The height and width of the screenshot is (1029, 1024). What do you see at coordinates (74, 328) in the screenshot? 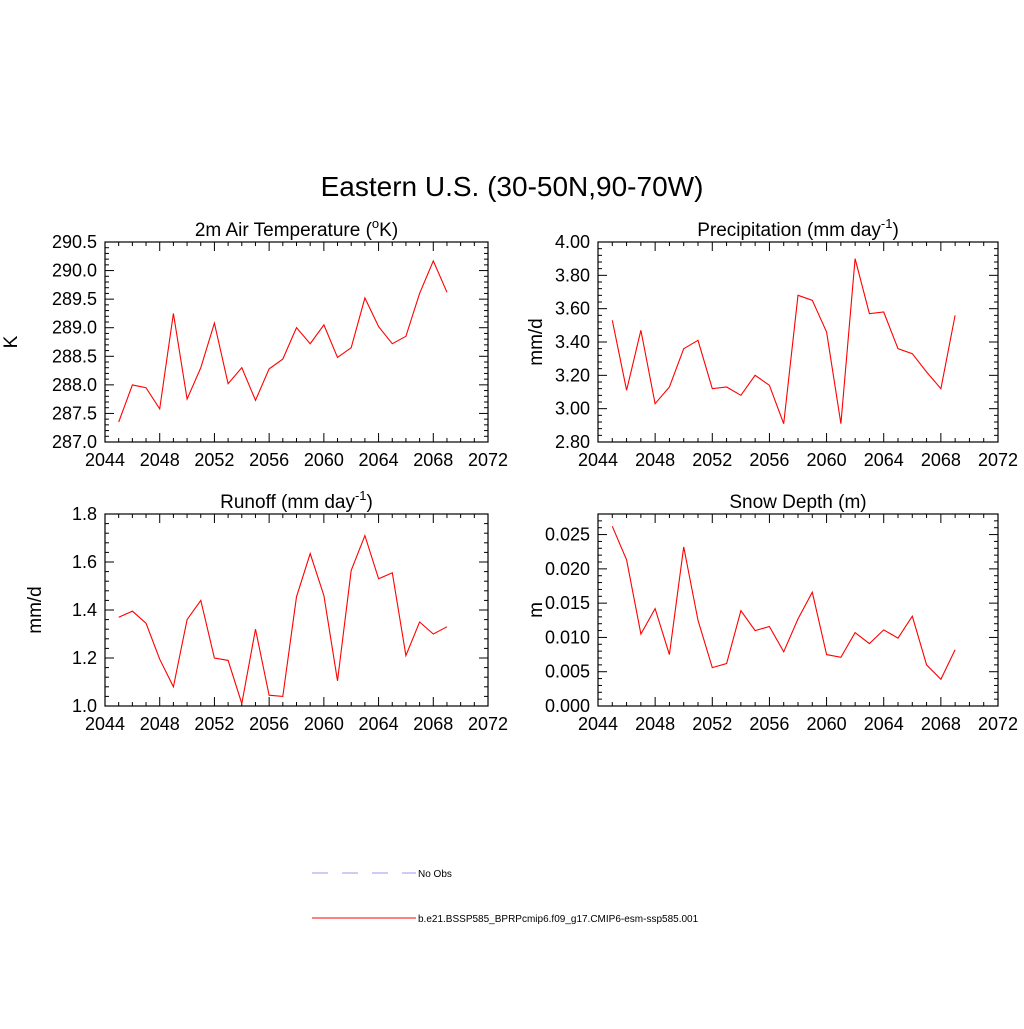
I see `y-tick-label: 289.0` at bounding box center [74, 328].